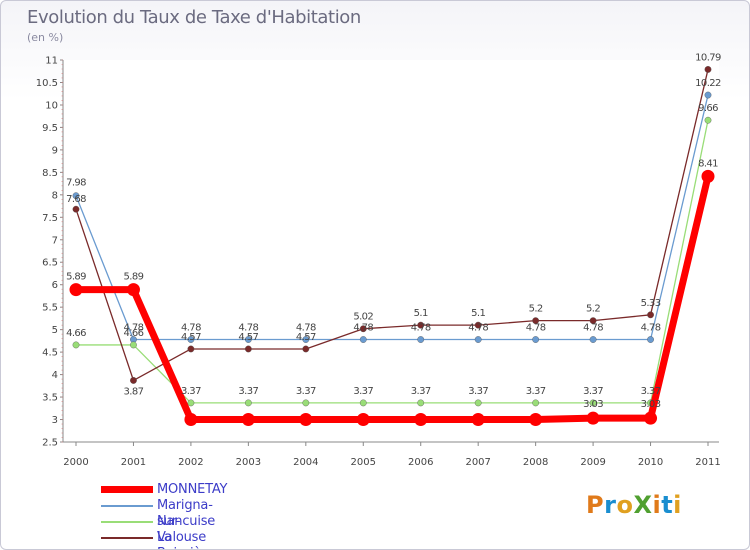 The height and width of the screenshot is (550, 750). Describe the element at coordinates (55, 330) in the screenshot. I see `y-tick-label: 5` at that location.